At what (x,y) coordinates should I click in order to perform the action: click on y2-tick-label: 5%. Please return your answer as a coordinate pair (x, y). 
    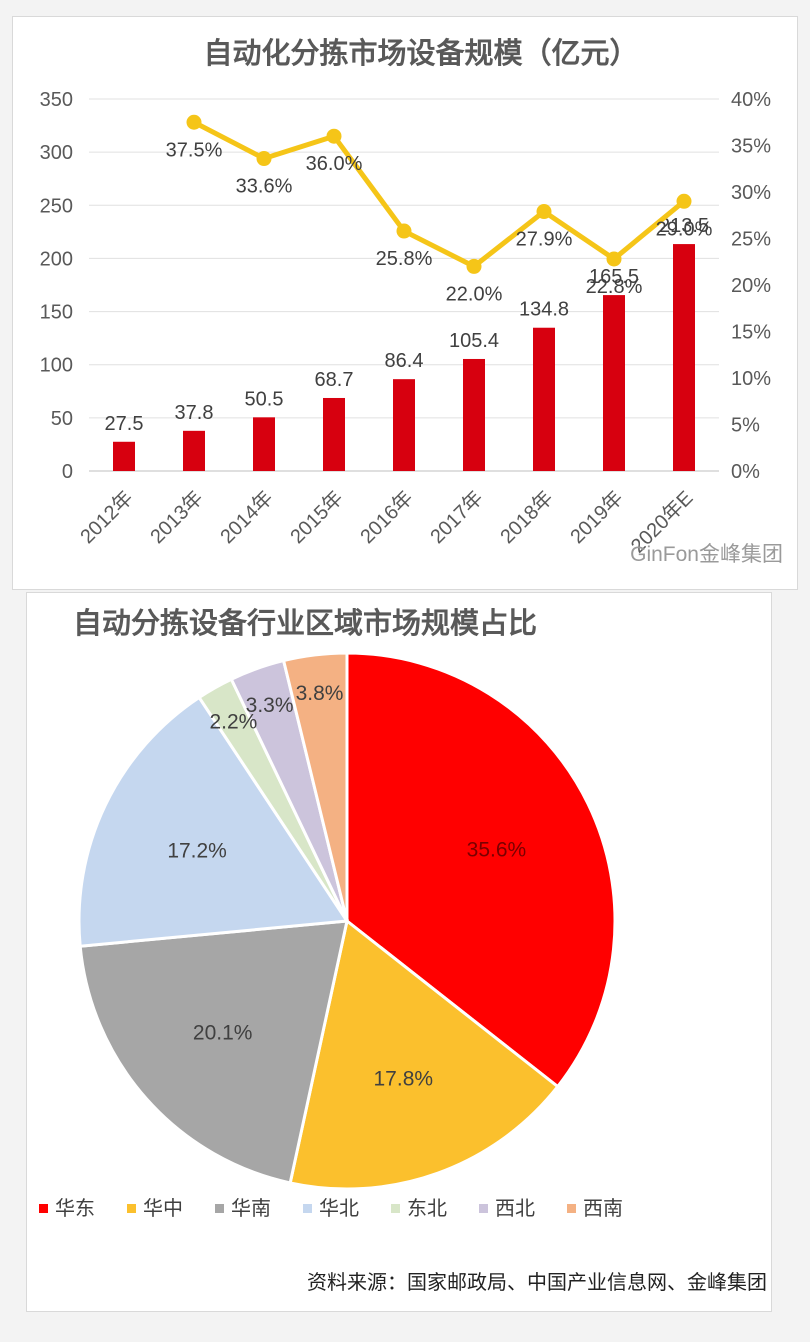
    Looking at the image, I should click on (745, 426).